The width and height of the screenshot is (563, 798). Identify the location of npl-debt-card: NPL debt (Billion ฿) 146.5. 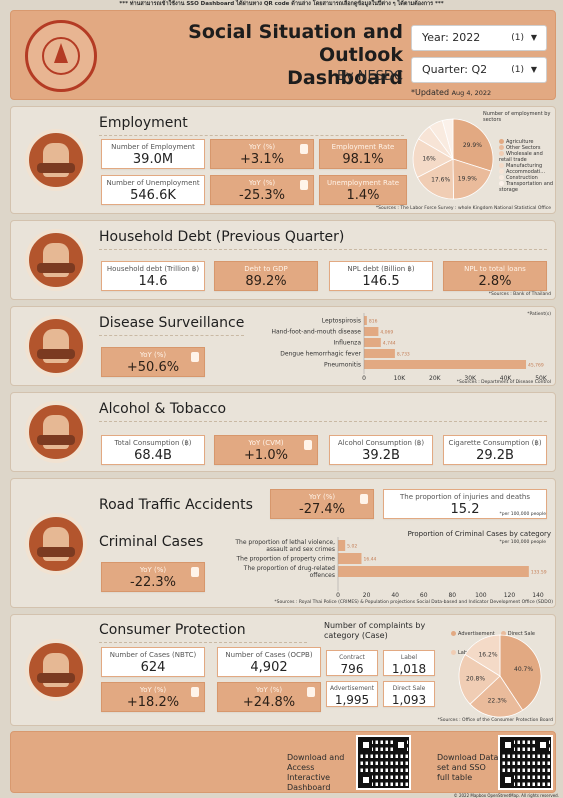
(381, 276).